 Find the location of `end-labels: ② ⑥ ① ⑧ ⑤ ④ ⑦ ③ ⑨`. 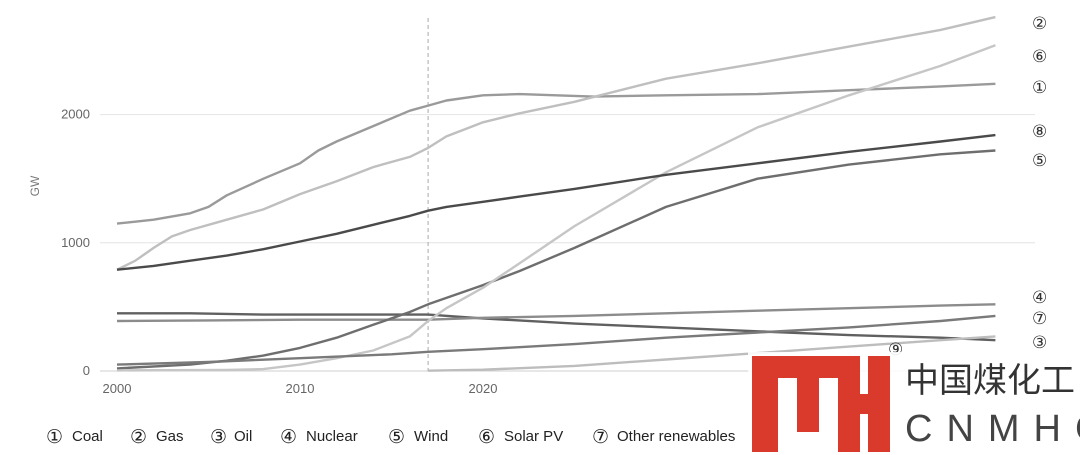

end-labels: ② ⑥ ① ⑧ ⑤ ④ ⑦ ③ ⑨ is located at coordinates (967, 187).